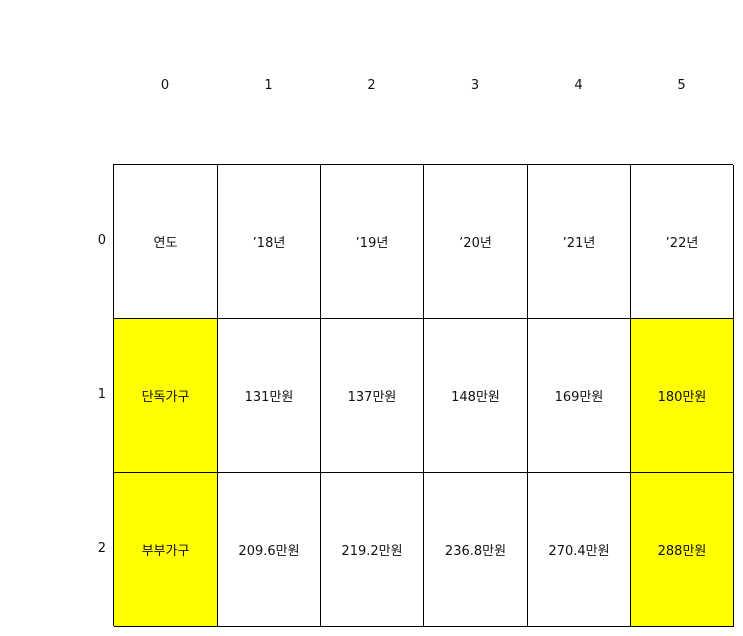 This screenshot has width=743, height=636. I want to click on row-header-0: 0, so click(101, 240).